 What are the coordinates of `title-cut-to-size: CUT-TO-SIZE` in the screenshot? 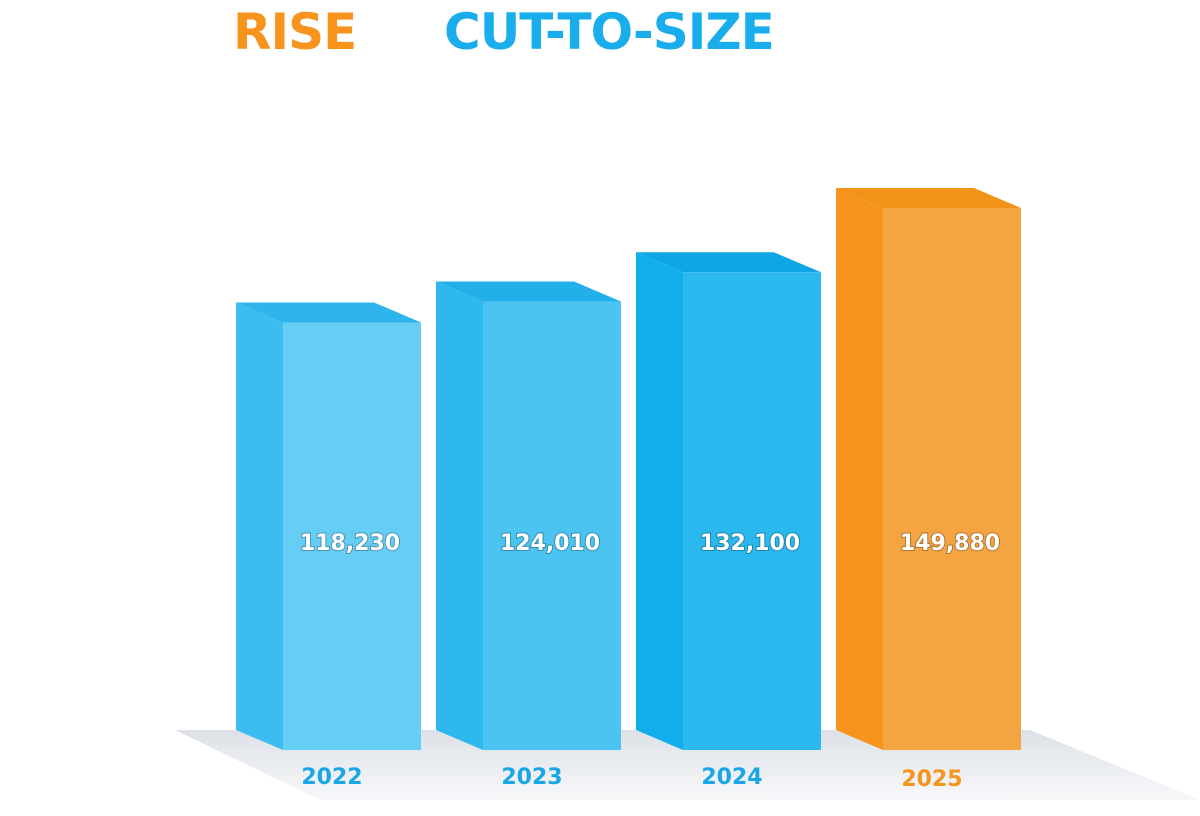 It's located at (609, 32).